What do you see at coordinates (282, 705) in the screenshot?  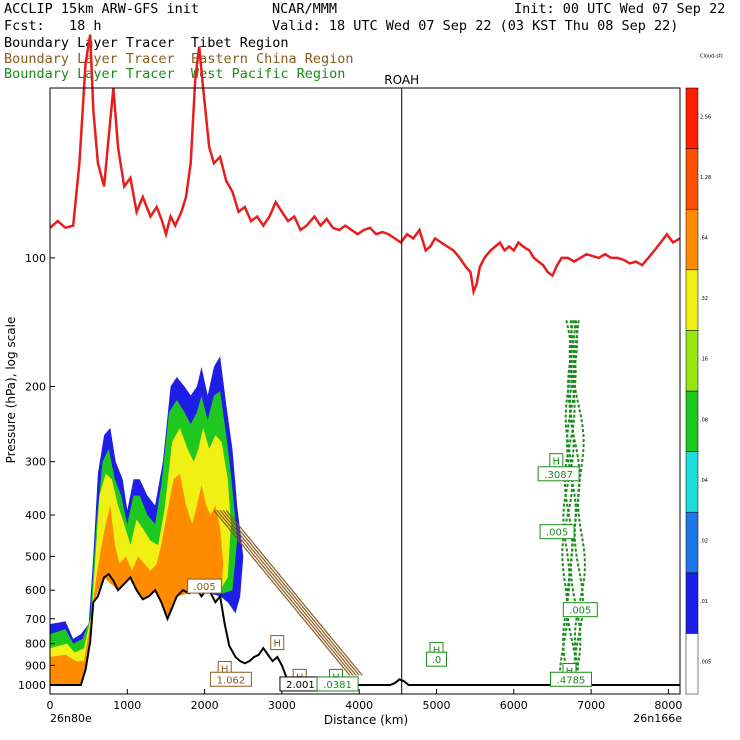 I see `x-tick-label: 3000` at bounding box center [282, 705].